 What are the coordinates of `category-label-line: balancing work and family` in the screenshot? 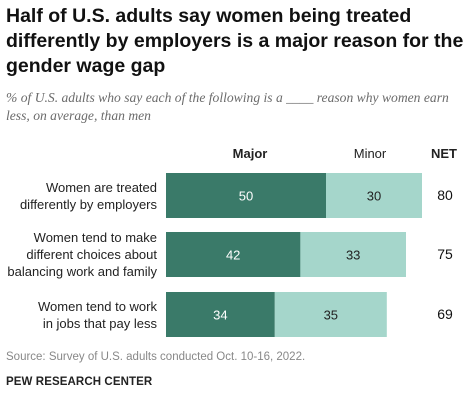 It's located at (82, 271).